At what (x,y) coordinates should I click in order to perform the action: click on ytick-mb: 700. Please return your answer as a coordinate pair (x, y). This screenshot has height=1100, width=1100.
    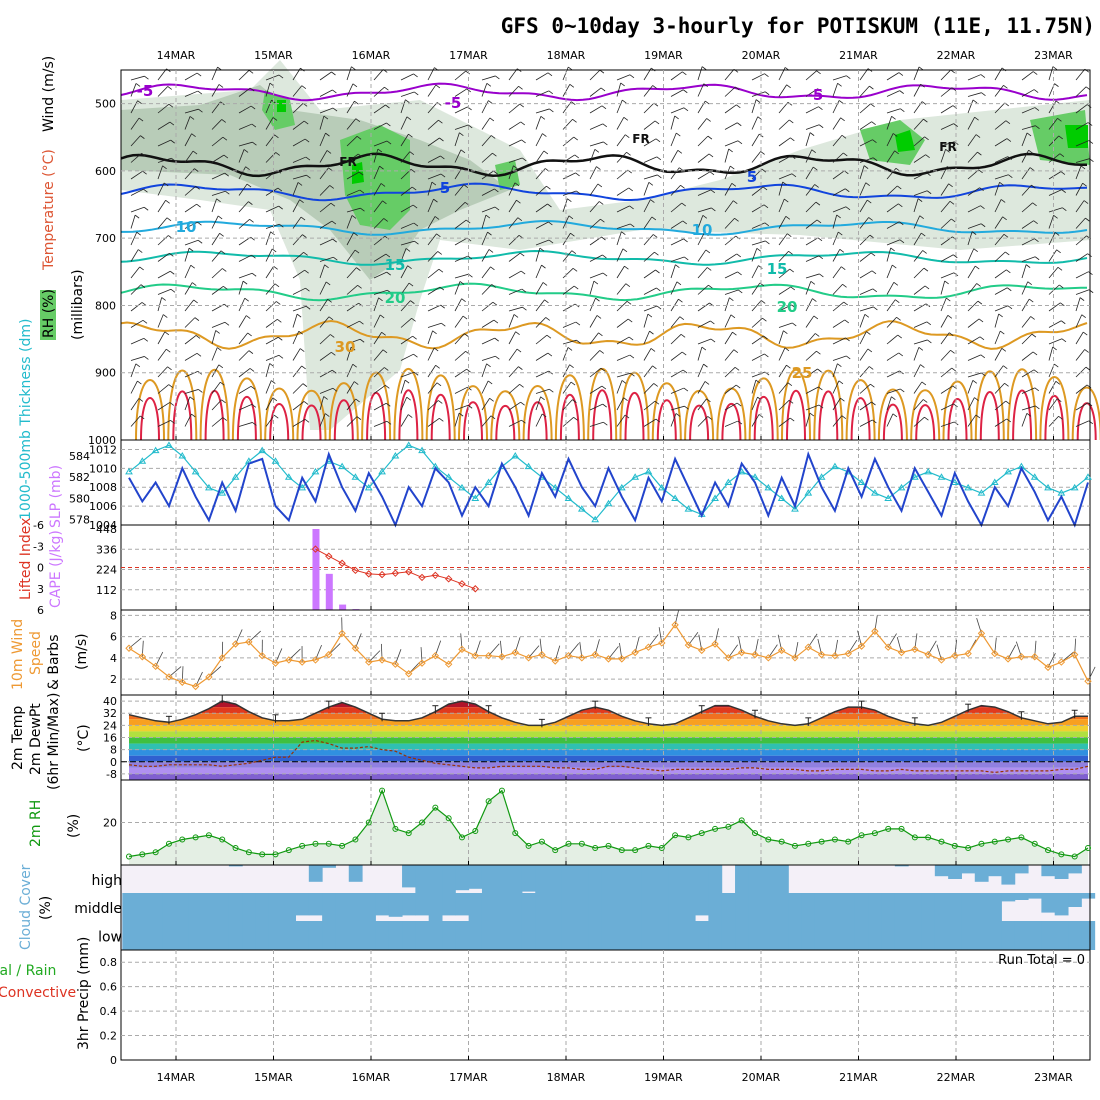
    Looking at the image, I should click on (105, 238).